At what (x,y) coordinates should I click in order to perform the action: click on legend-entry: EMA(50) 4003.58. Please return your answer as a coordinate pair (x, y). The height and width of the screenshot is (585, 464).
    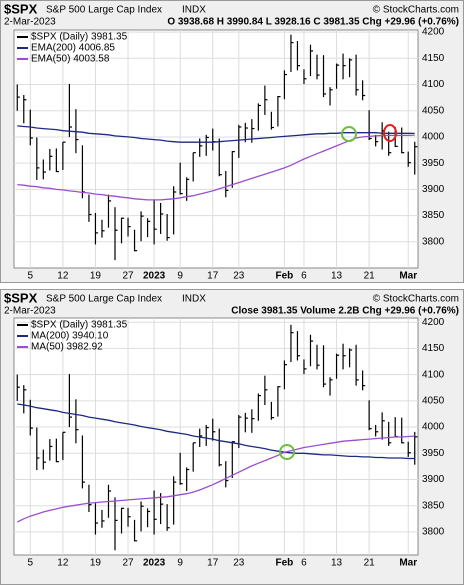
    Looking at the image, I should click on (70, 59).